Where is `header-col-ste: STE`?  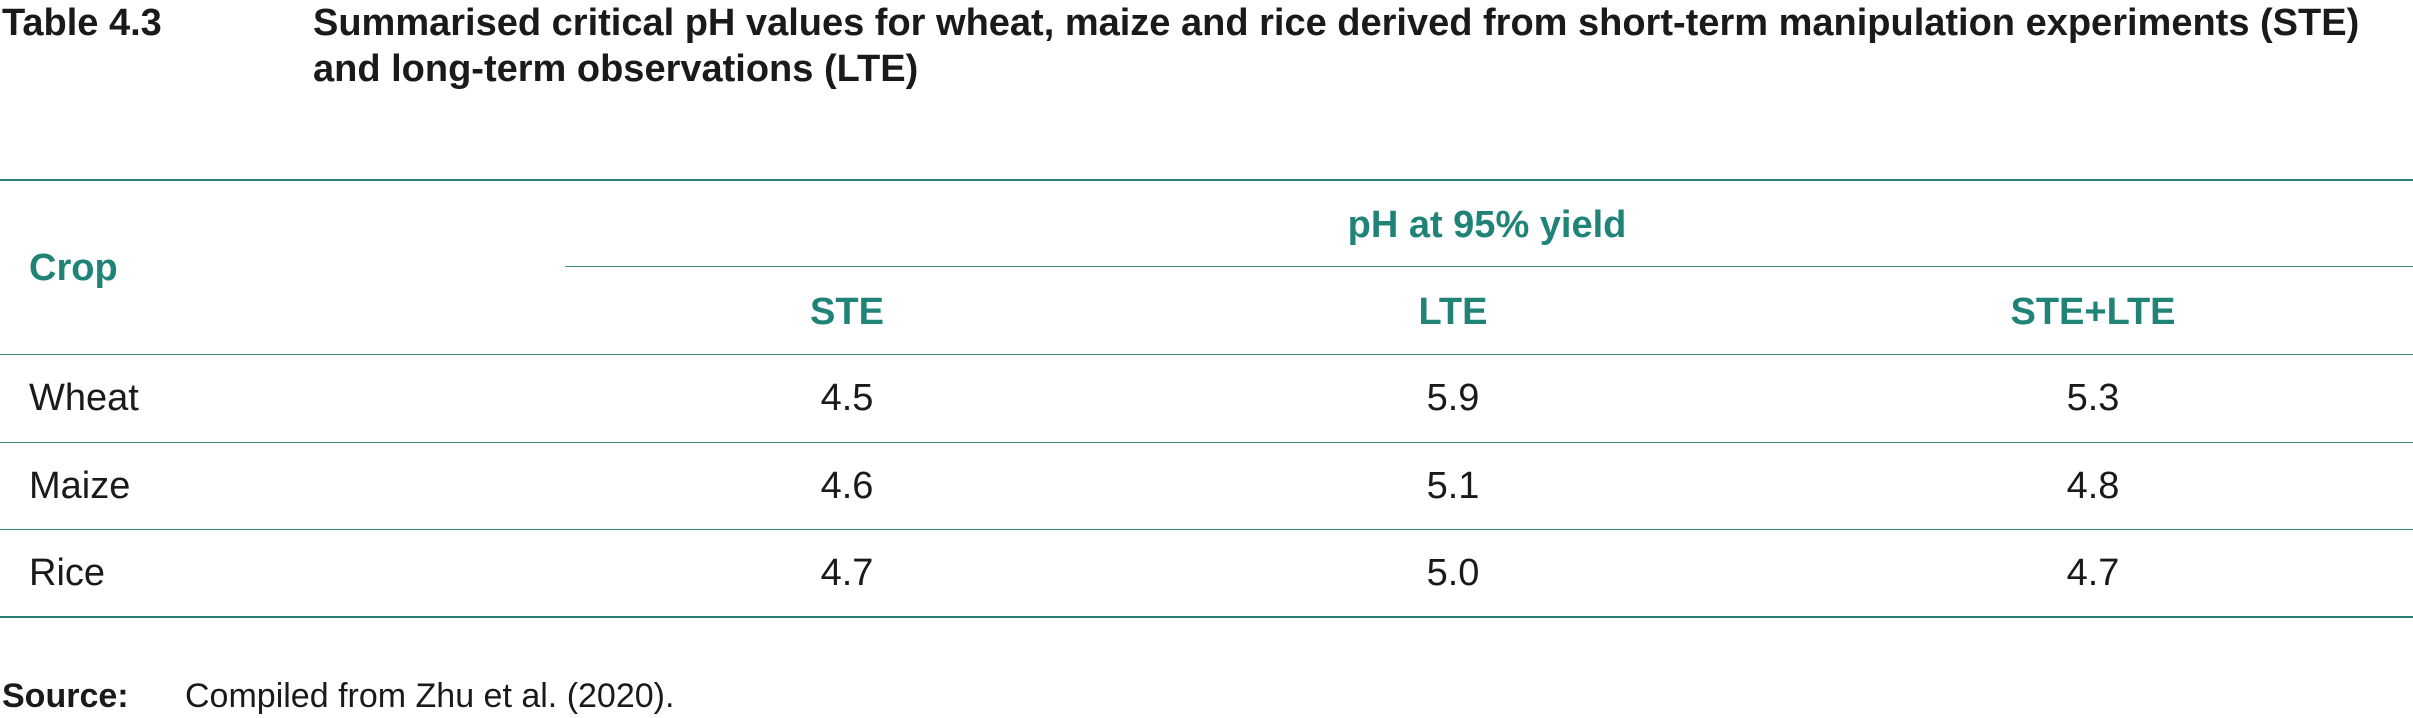 header-col-ste: STE is located at coordinates (847, 312).